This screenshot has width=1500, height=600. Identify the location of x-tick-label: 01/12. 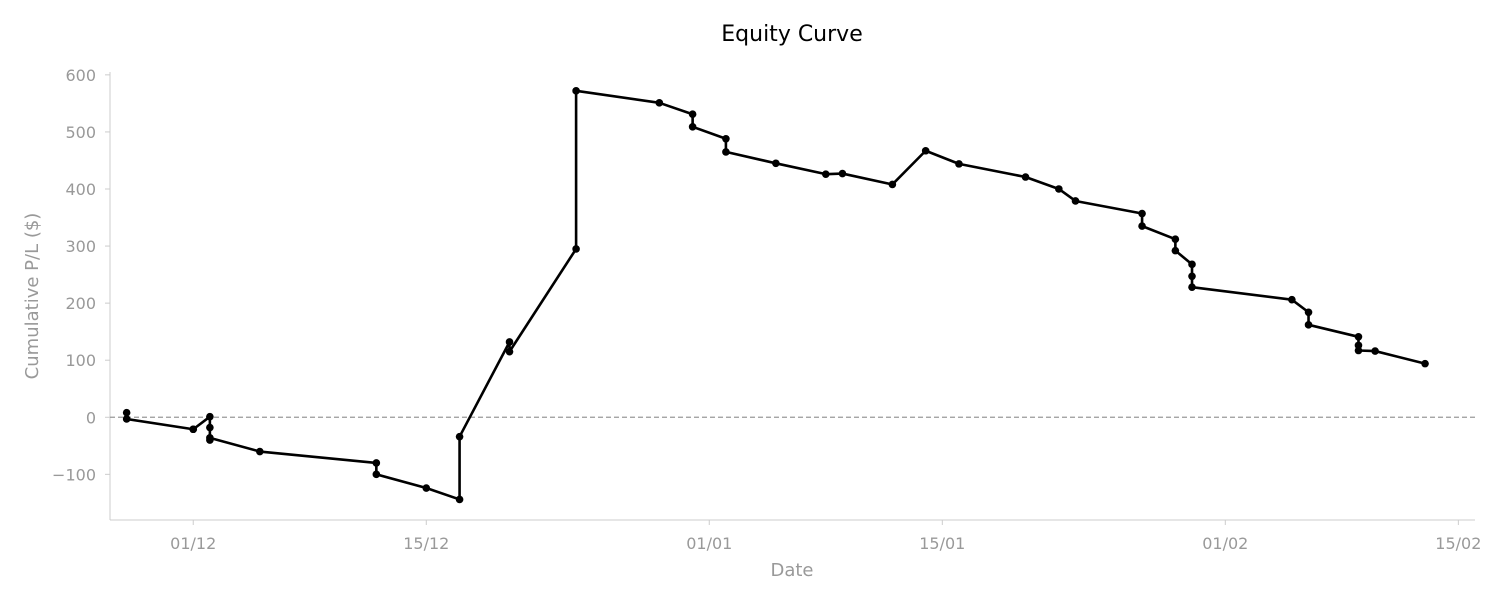
(193, 543).